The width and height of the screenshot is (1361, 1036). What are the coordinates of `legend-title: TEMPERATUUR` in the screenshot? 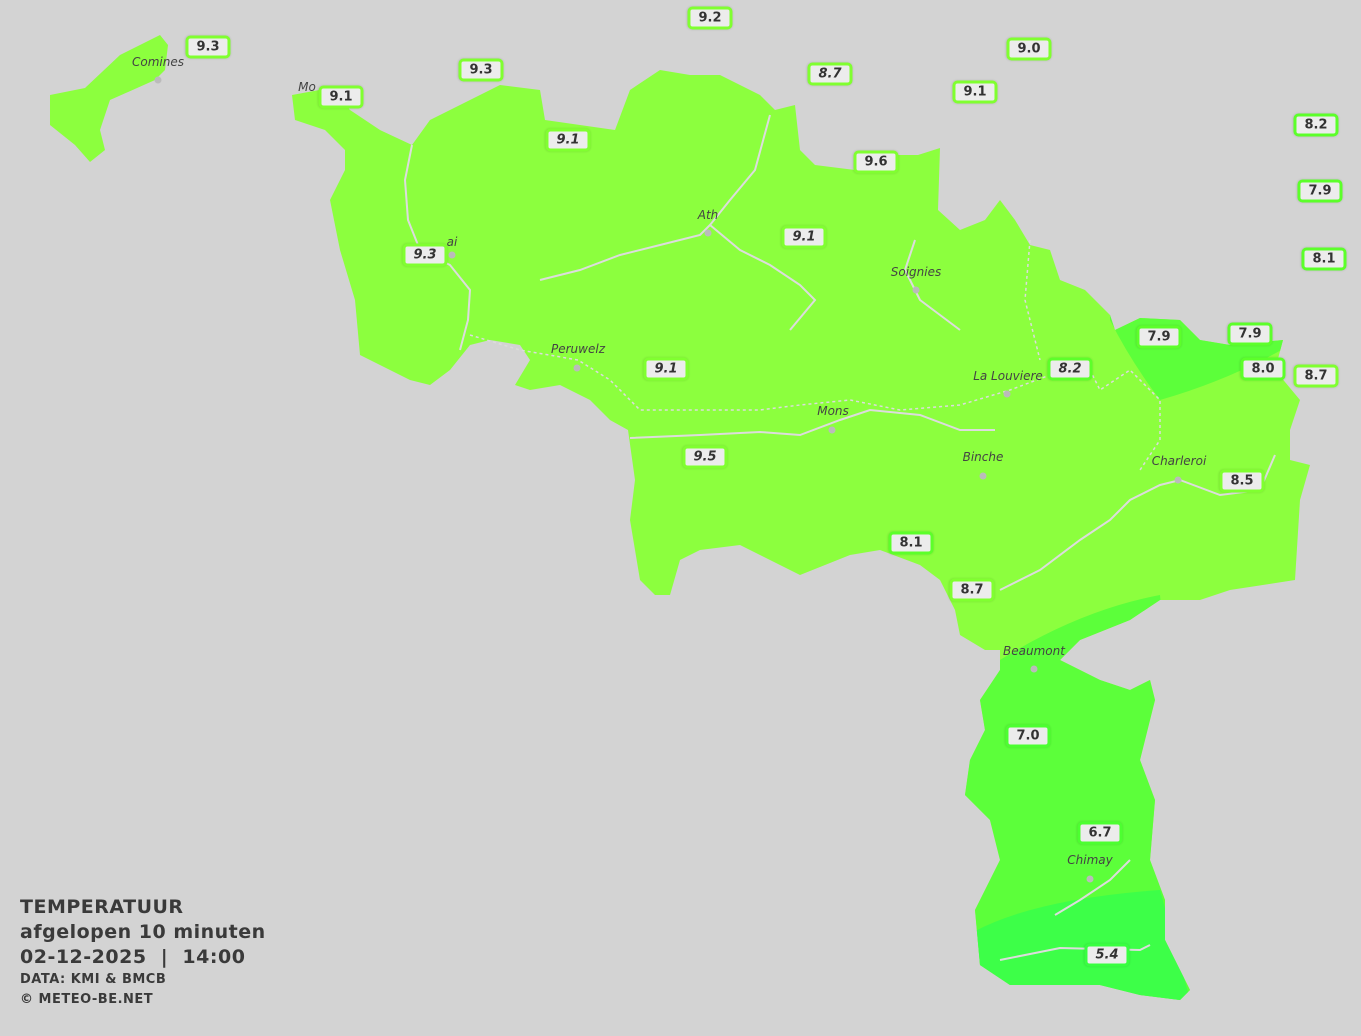 It's located at (102, 907).